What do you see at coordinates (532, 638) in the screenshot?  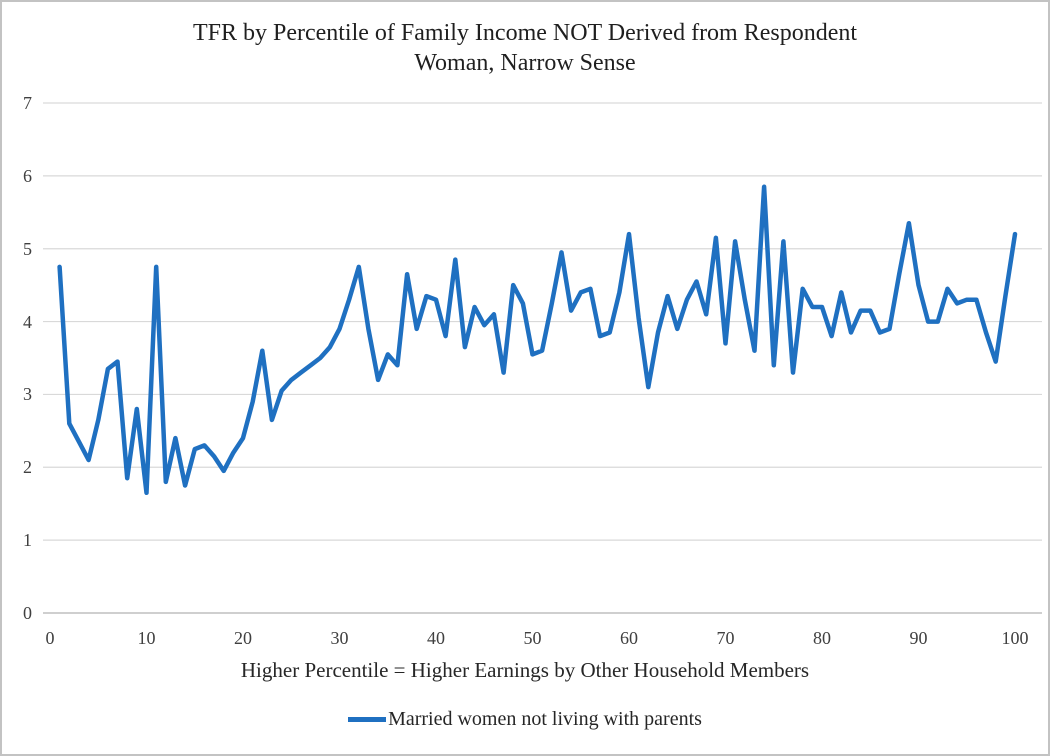 I see `x-tick-label-50: 50` at bounding box center [532, 638].